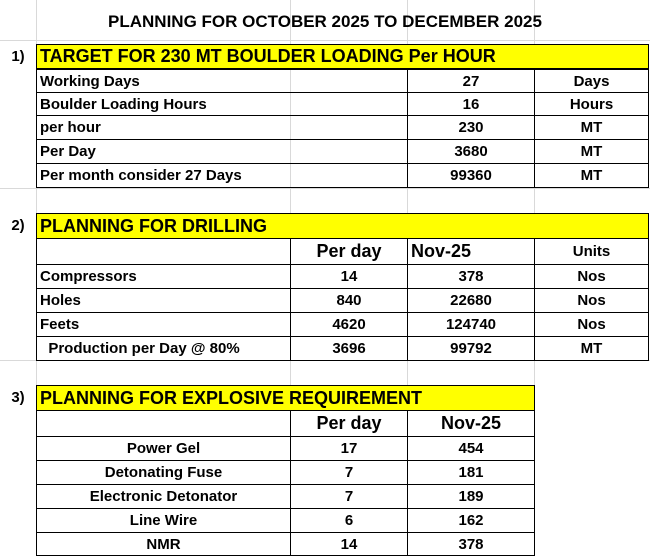  Describe the element at coordinates (471, 175) in the screenshot. I see `table-cell-value: 99360` at that location.